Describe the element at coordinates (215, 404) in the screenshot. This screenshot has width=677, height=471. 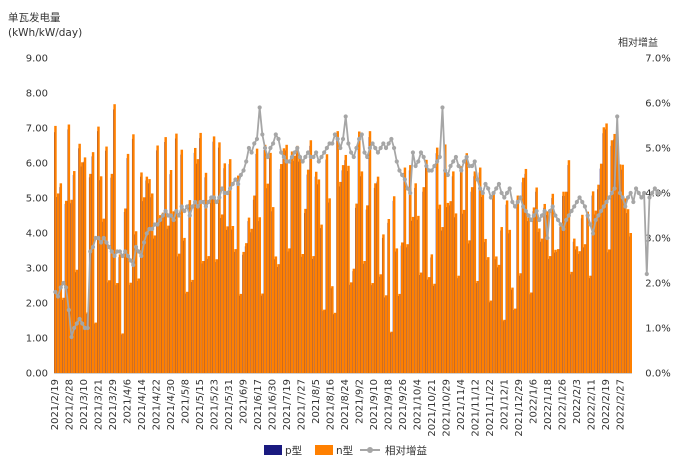
I see `x-tick-label: 2021/5/23` at that location.